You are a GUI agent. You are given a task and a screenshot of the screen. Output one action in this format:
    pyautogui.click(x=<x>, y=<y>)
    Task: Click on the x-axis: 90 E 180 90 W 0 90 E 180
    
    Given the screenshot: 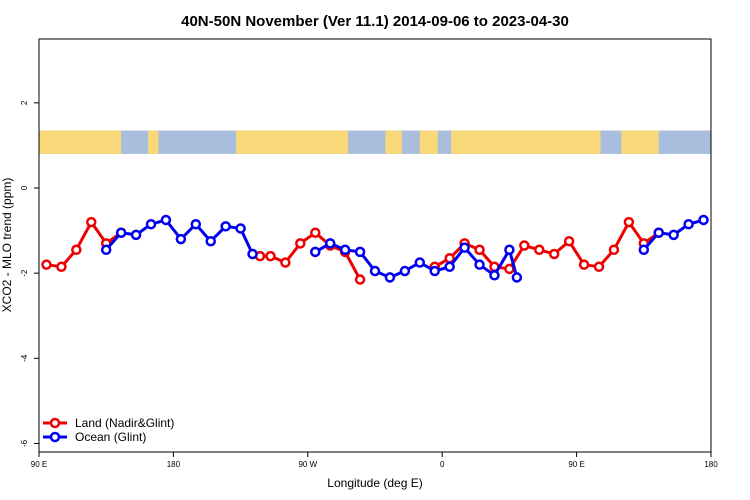 What is the action you would take?
    pyautogui.click(x=374, y=460)
    